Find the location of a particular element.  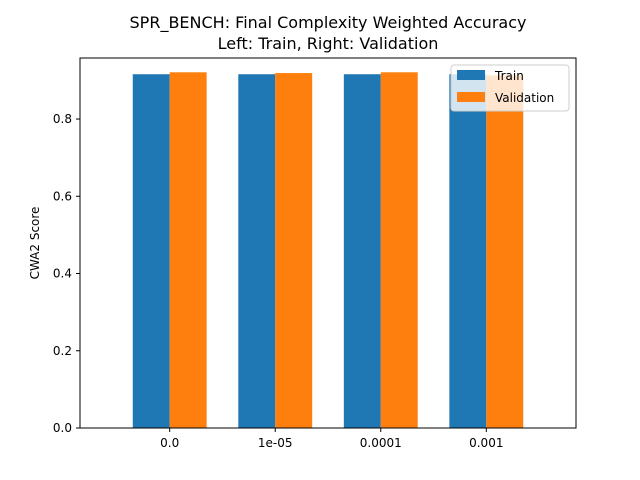

x-axis-ticks: 0.0 1e-05 0.0001 0.001 is located at coordinates (331, 439).